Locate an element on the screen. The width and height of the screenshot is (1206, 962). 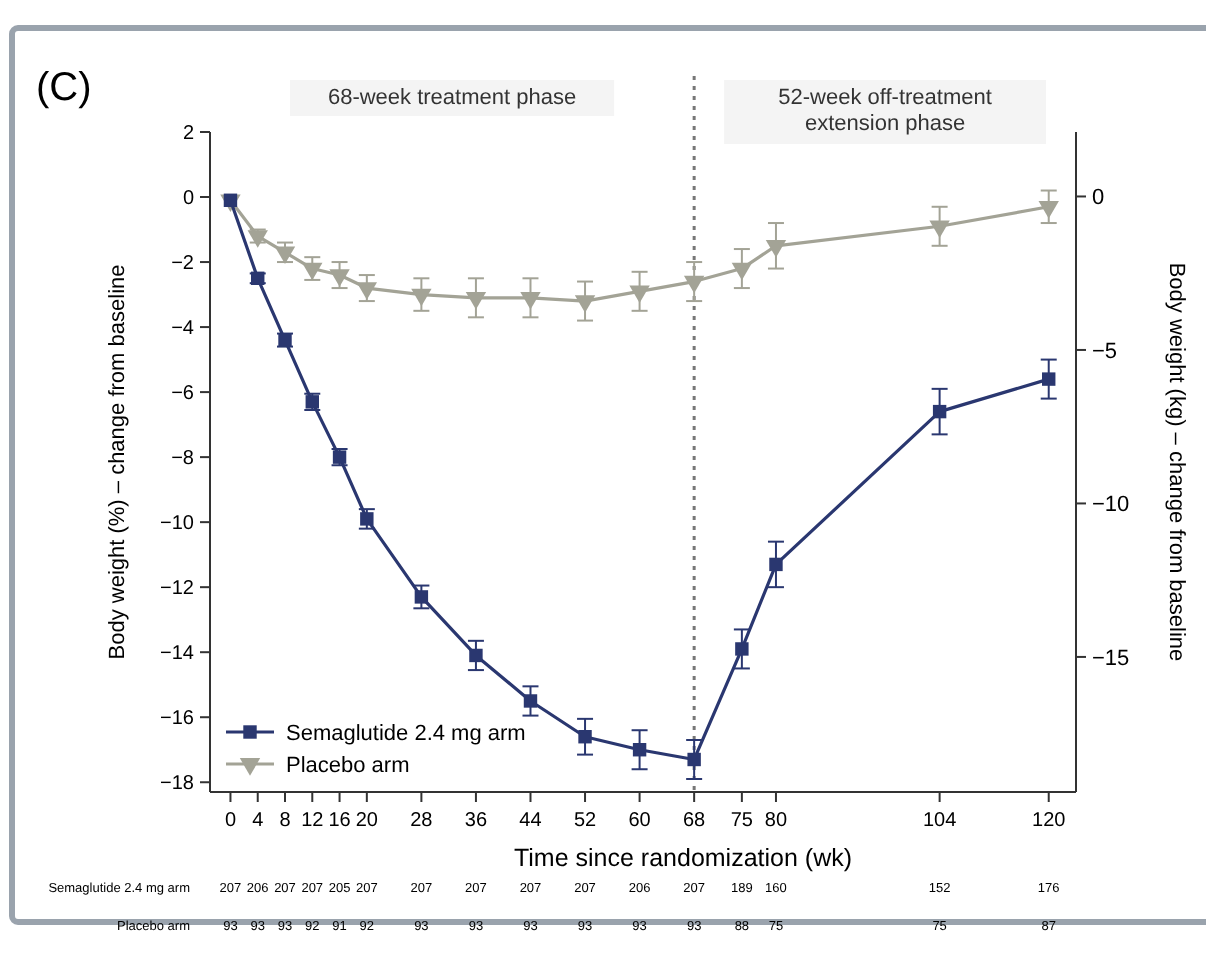
x-tick-label: 36 is located at coordinates (476, 821).